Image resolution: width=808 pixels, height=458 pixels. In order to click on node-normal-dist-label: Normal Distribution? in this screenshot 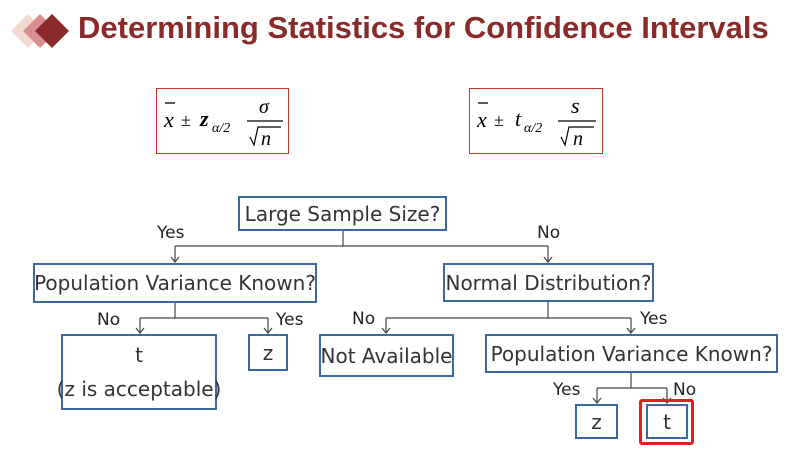, I will do `click(548, 282)`.